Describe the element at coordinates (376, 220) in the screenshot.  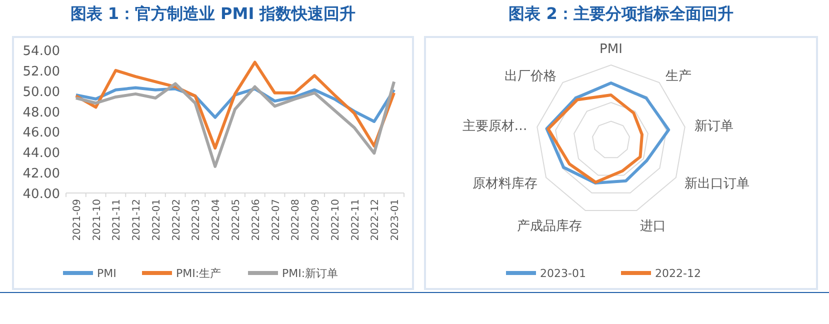
I see `x-tick-label: 2022-12` at that location.